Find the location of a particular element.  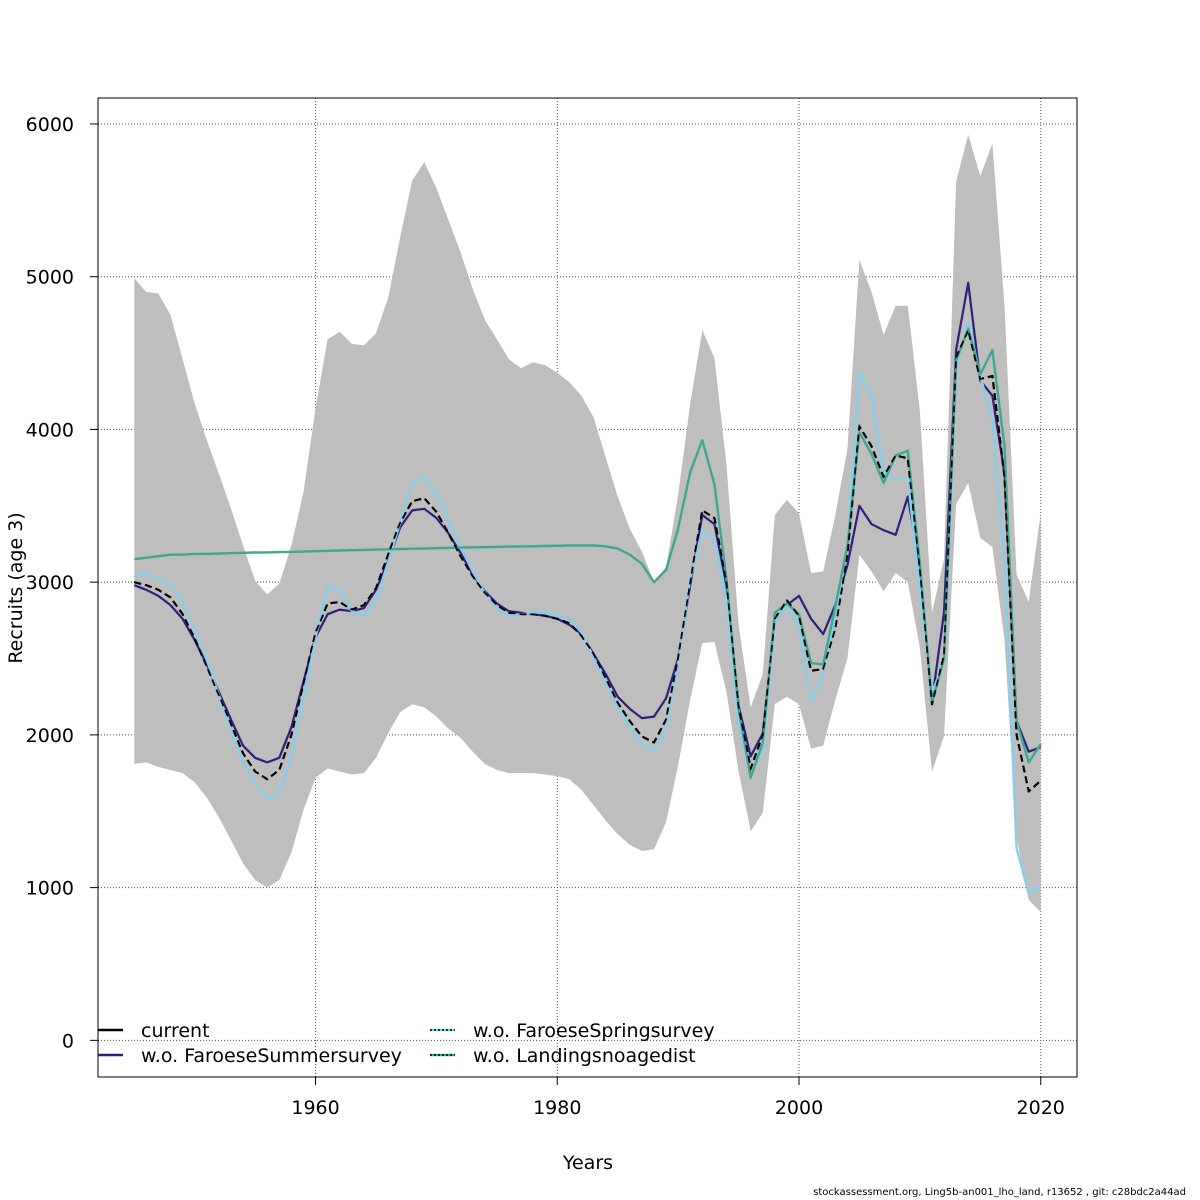

y-tick-label-4000: 4000 is located at coordinates (50, 430).